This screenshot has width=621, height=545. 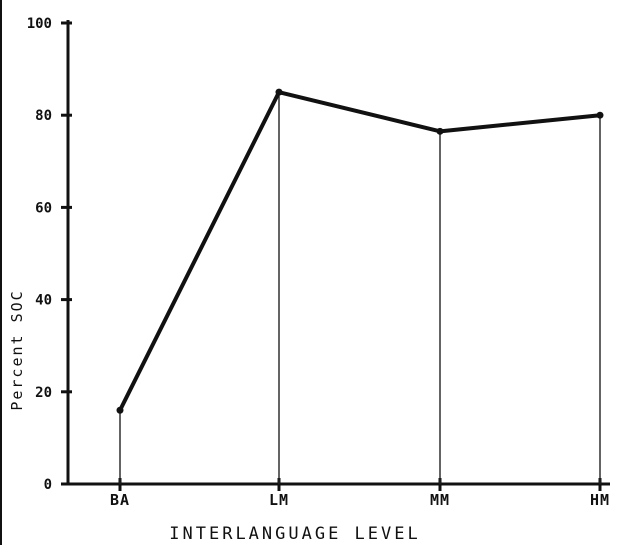 I want to click on x-tick-label: HM, so click(x=600, y=500).